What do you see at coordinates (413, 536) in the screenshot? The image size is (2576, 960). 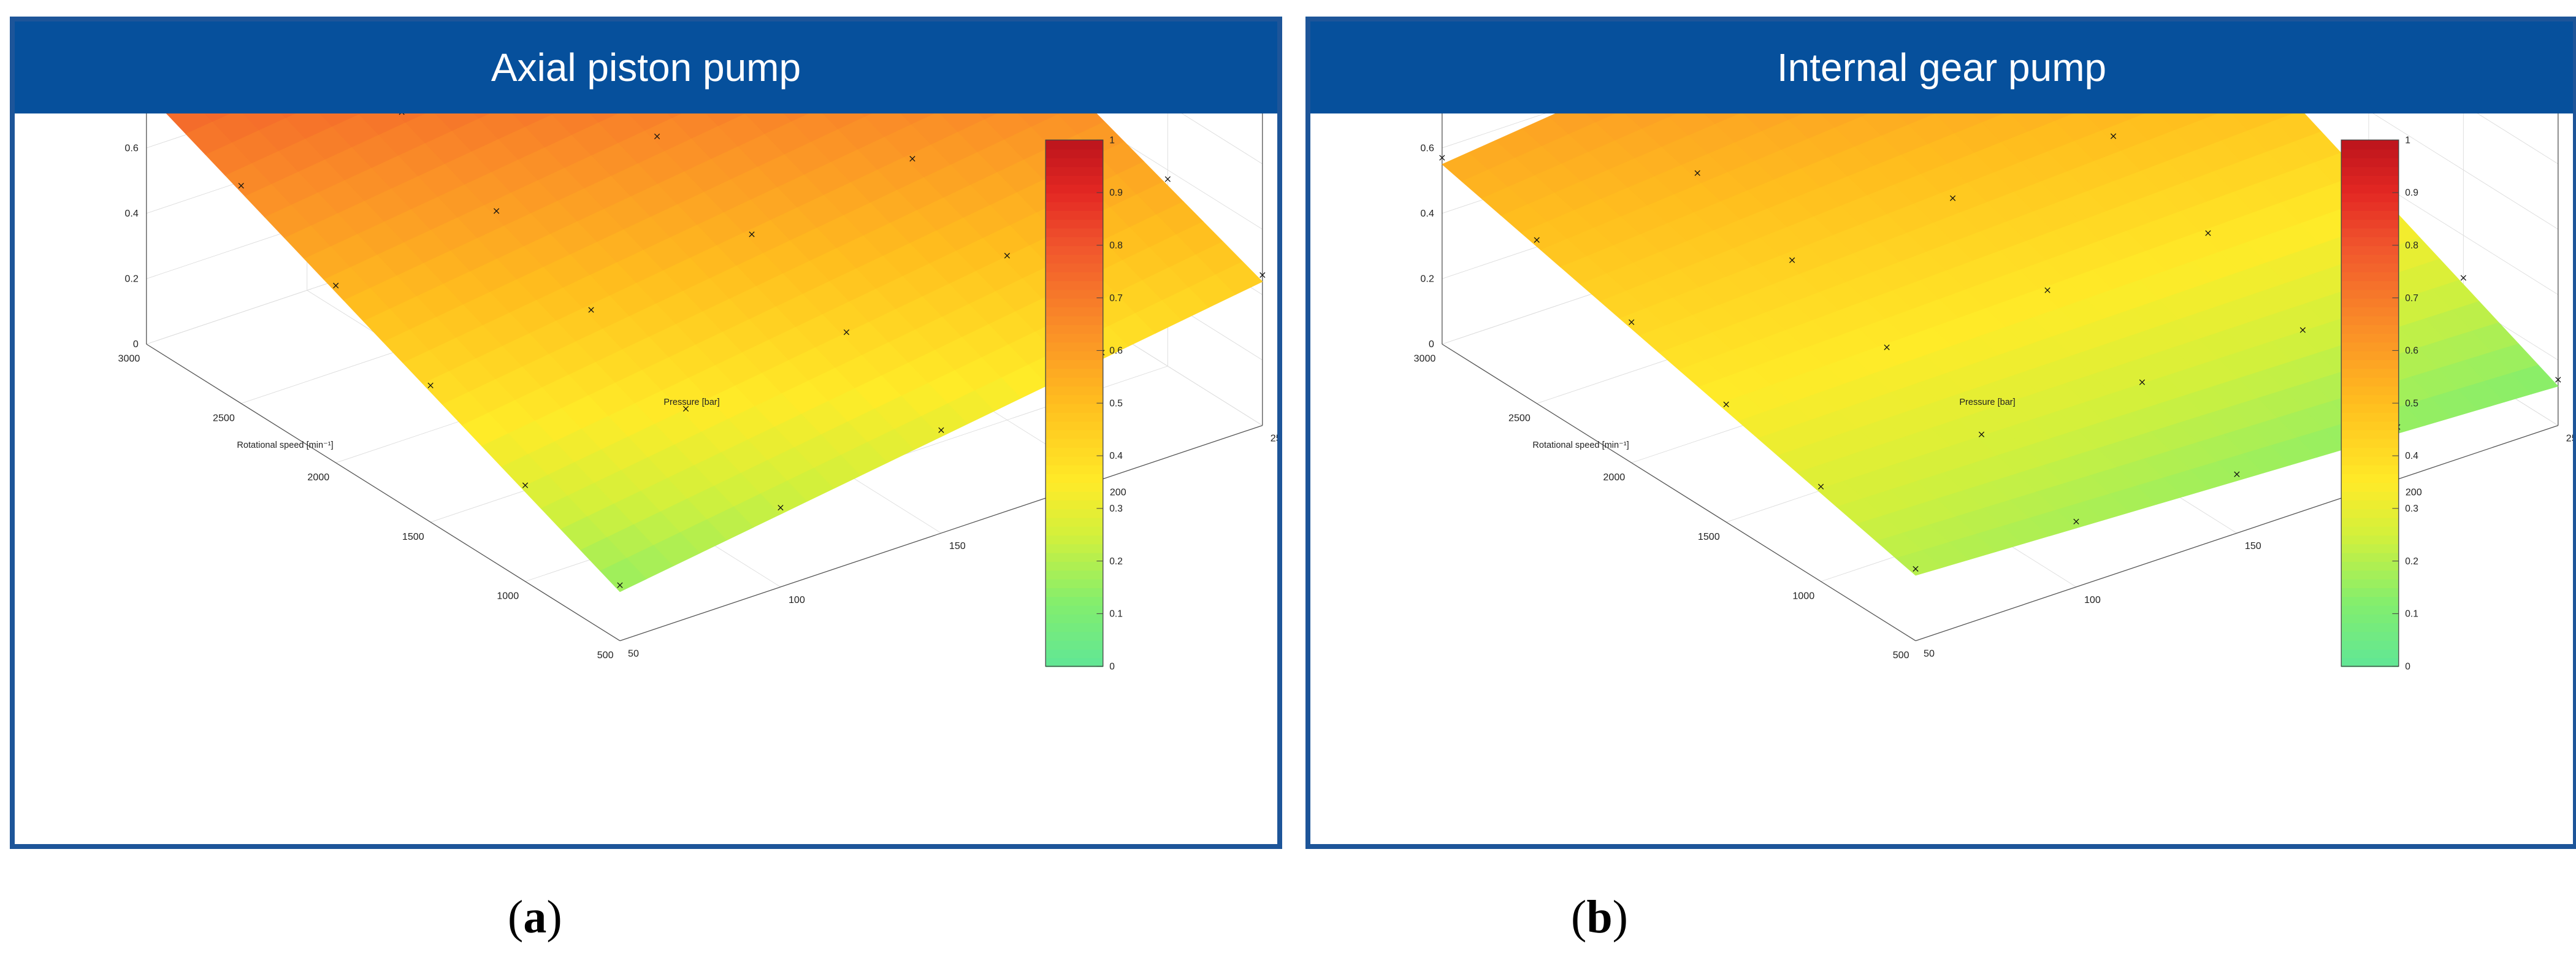 I see `x-tick-label: 1500` at bounding box center [413, 536].